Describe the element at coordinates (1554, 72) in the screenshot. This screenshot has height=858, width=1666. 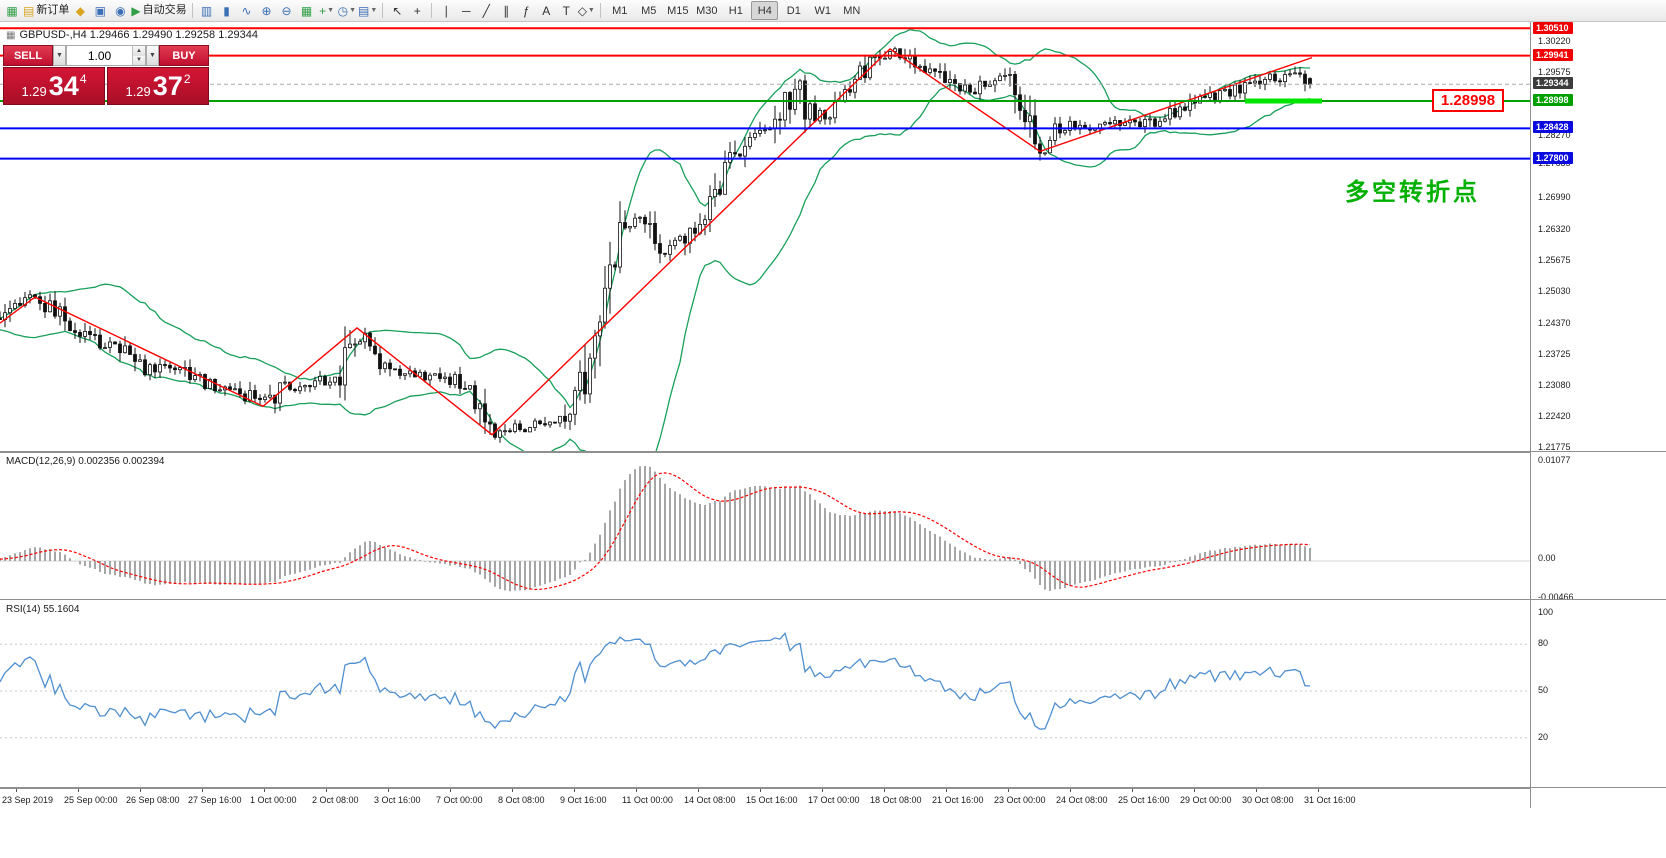
I see `price-axis-label: 1.29575` at that location.